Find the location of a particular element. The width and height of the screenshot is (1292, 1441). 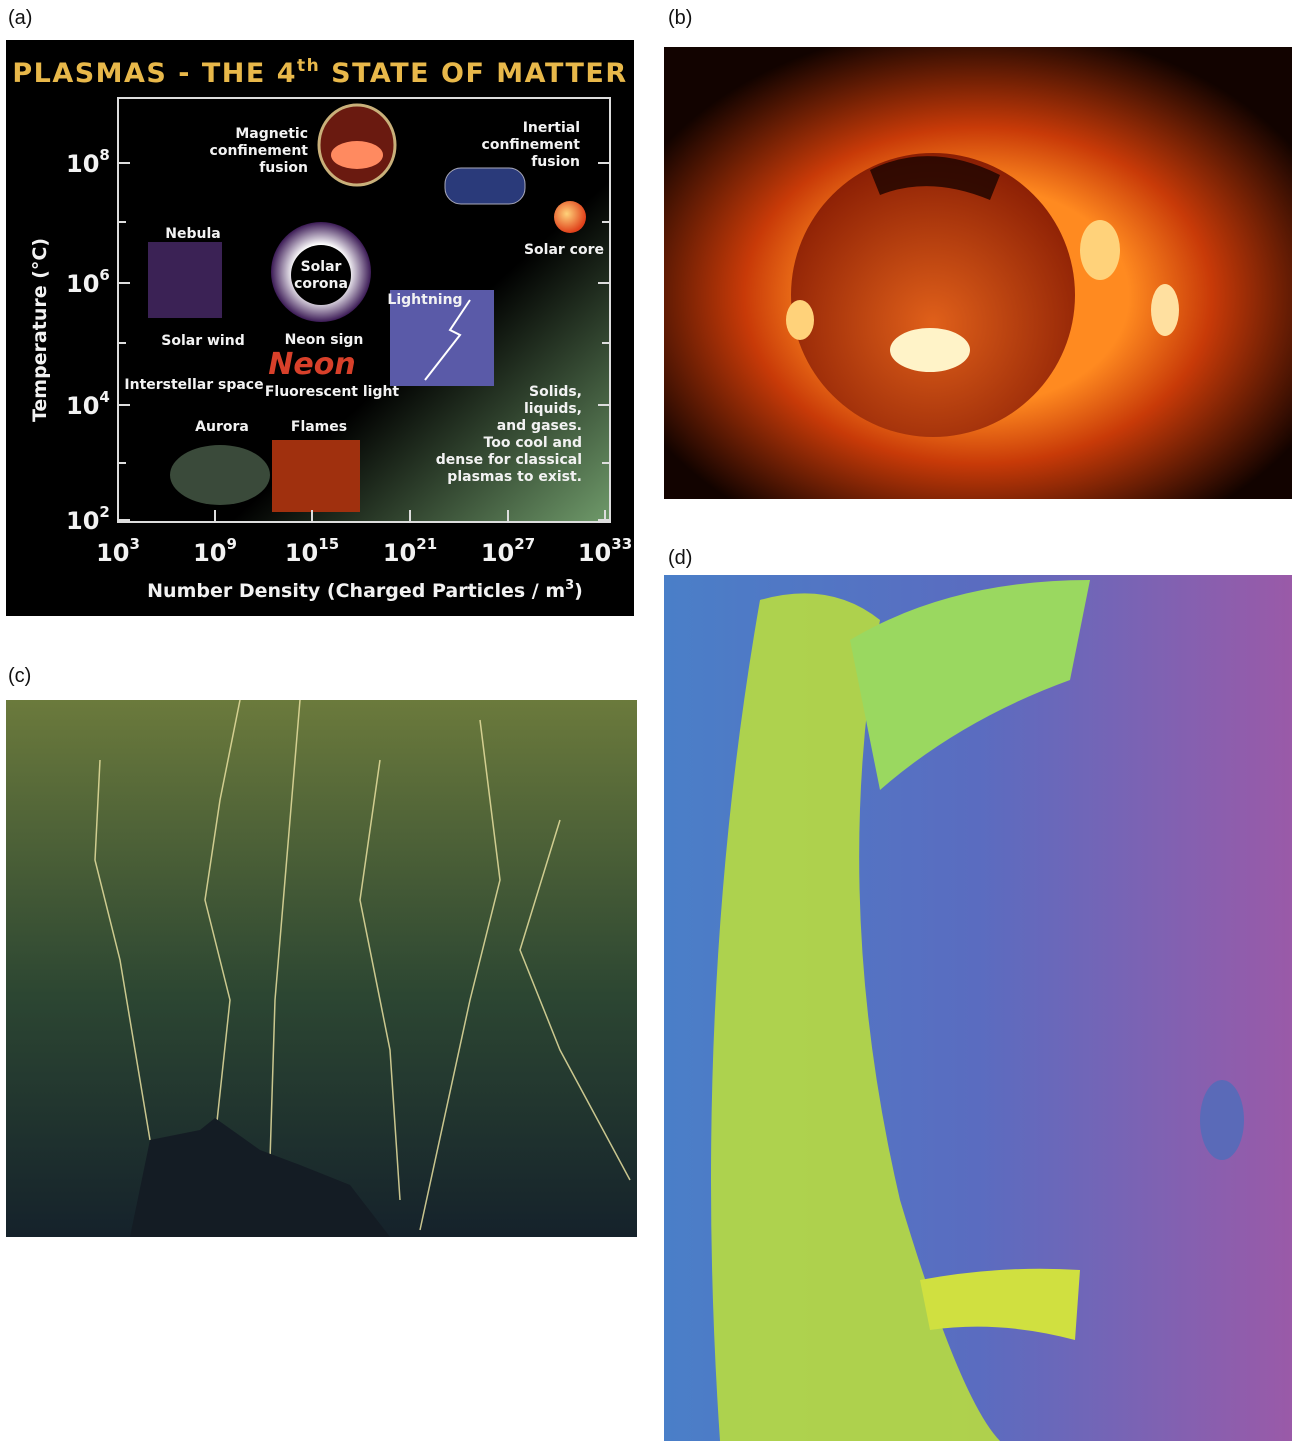

label-line: Lightning is located at coordinates (424, 300).